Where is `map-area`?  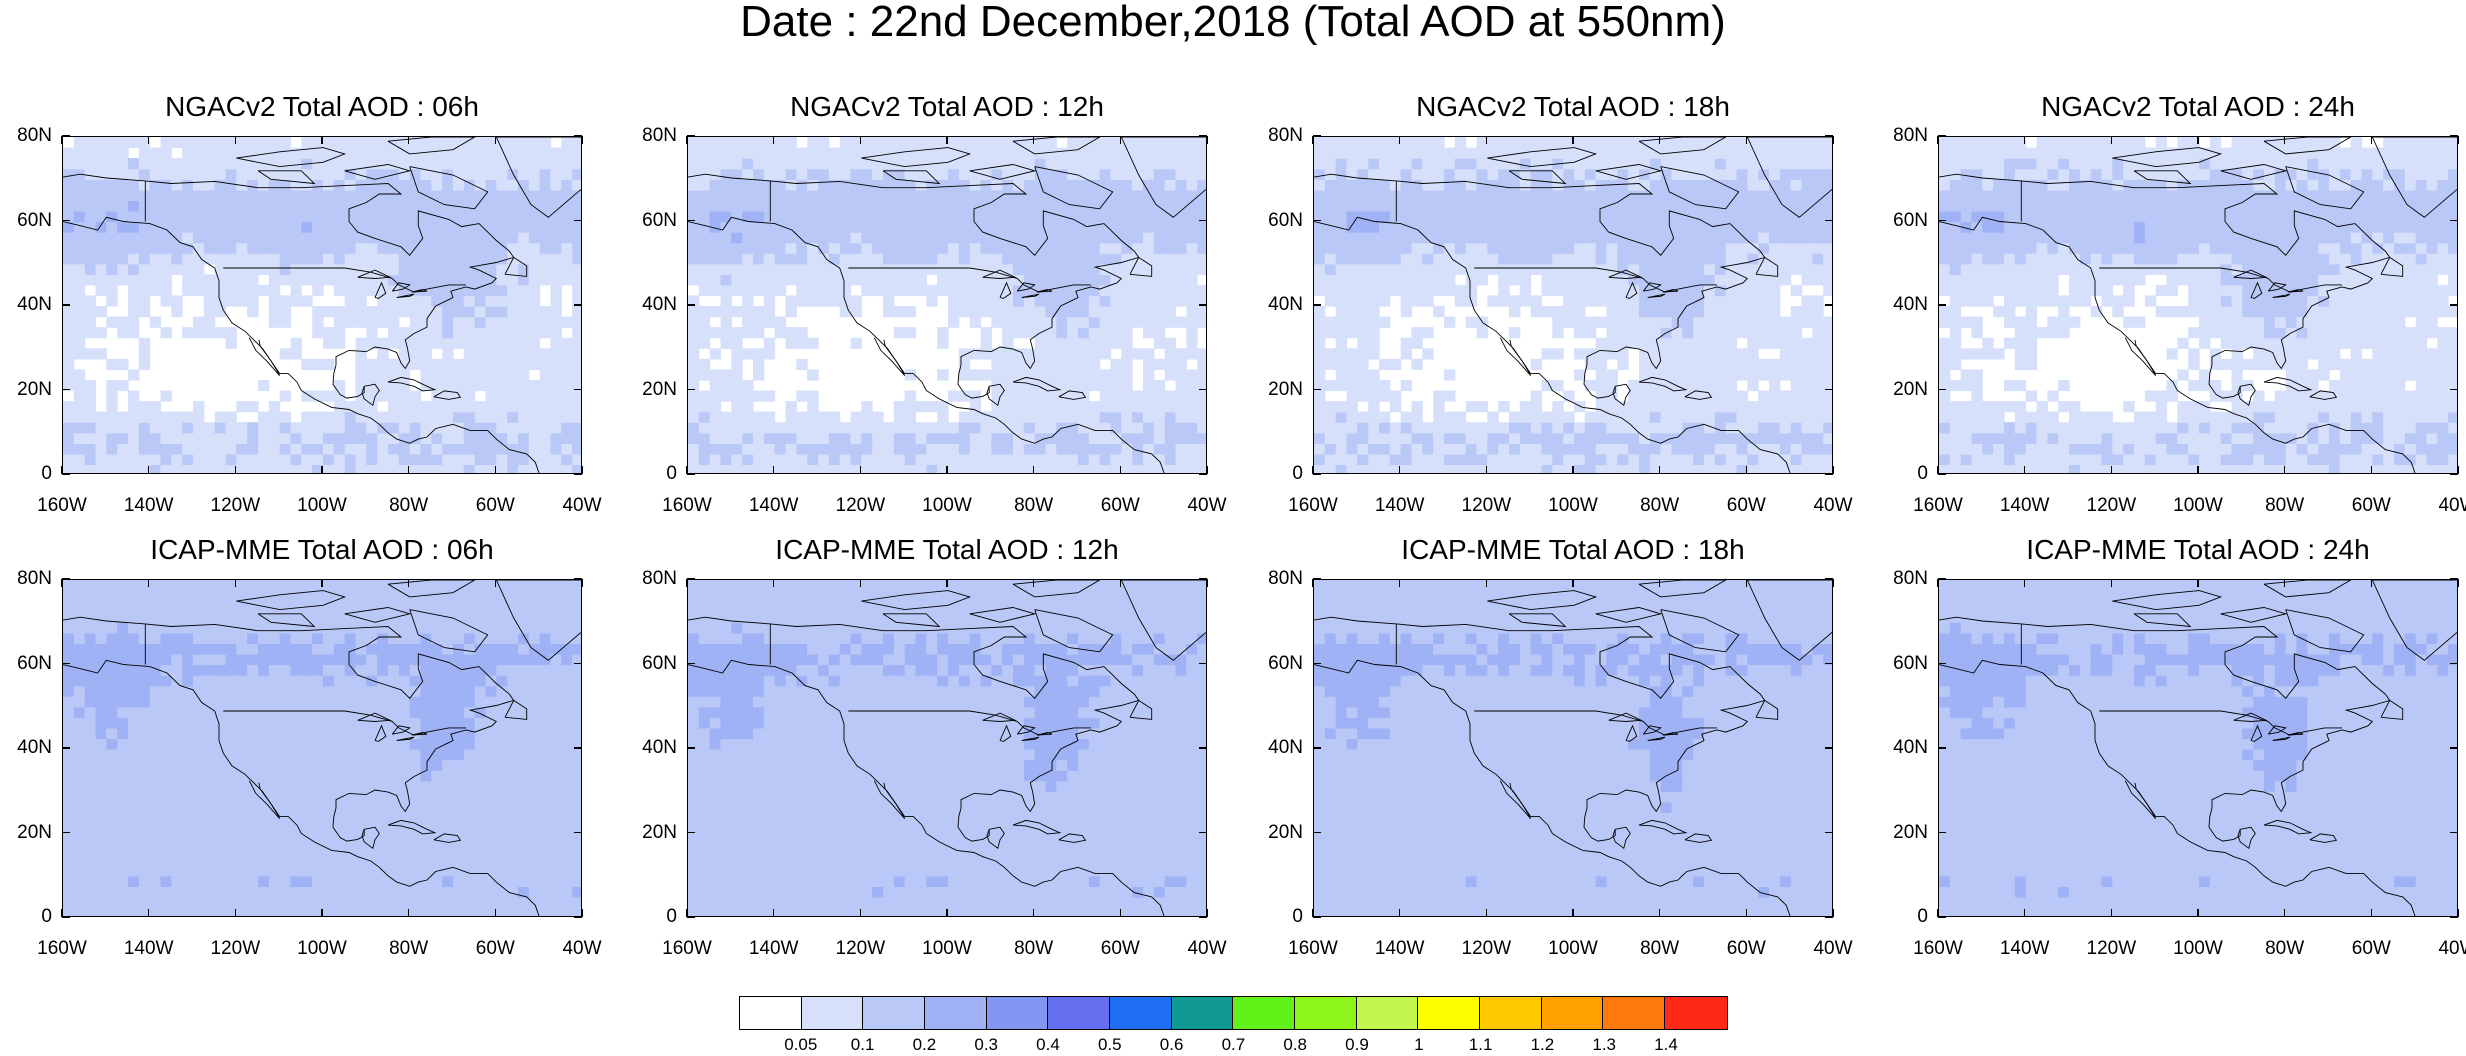
map-area is located at coordinates (322, 748).